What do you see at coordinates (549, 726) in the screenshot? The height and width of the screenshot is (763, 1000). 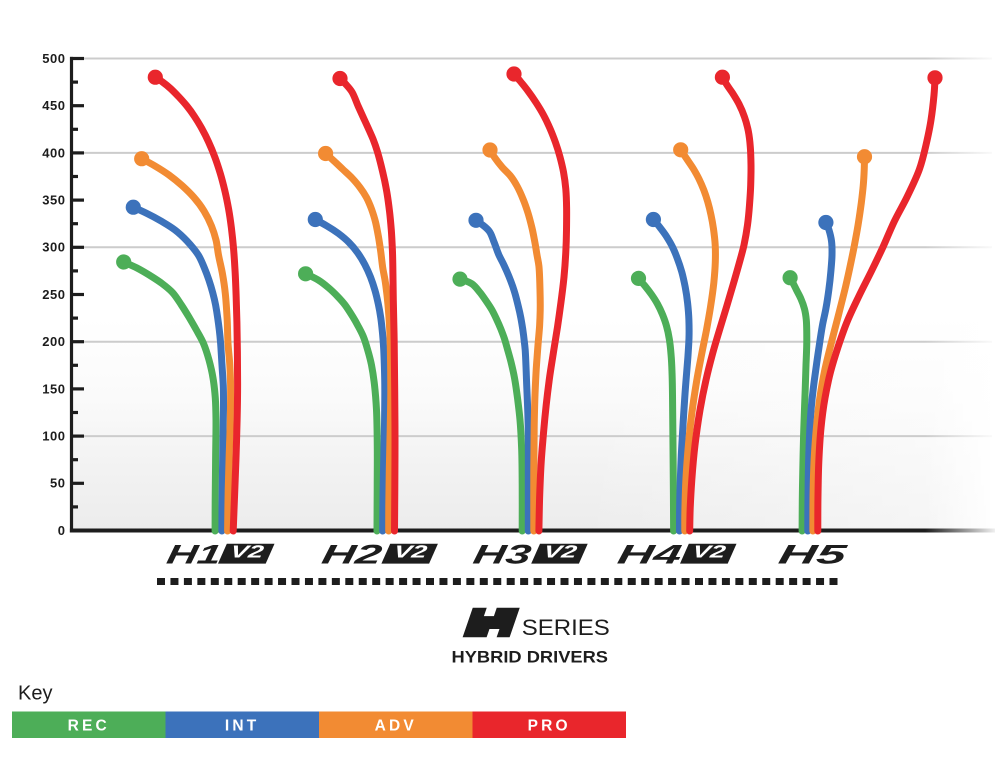 I see `svg-text: PRO` at bounding box center [549, 726].